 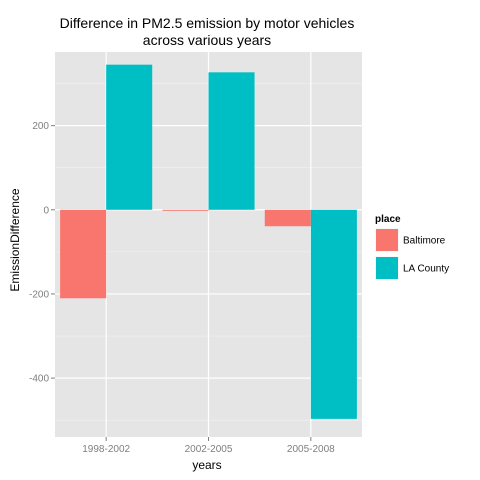 What do you see at coordinates (106, 449) in the screenshot?
I see `x-tick-label: 1998-2002` at bounding box center [106, 449].